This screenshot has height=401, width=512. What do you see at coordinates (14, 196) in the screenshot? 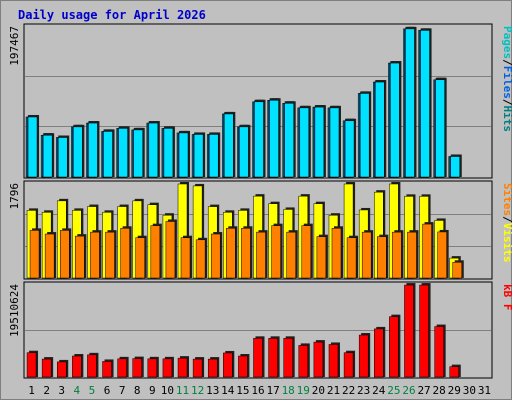
I see `y-max-label: 1796` at bounding box center [14, 196].